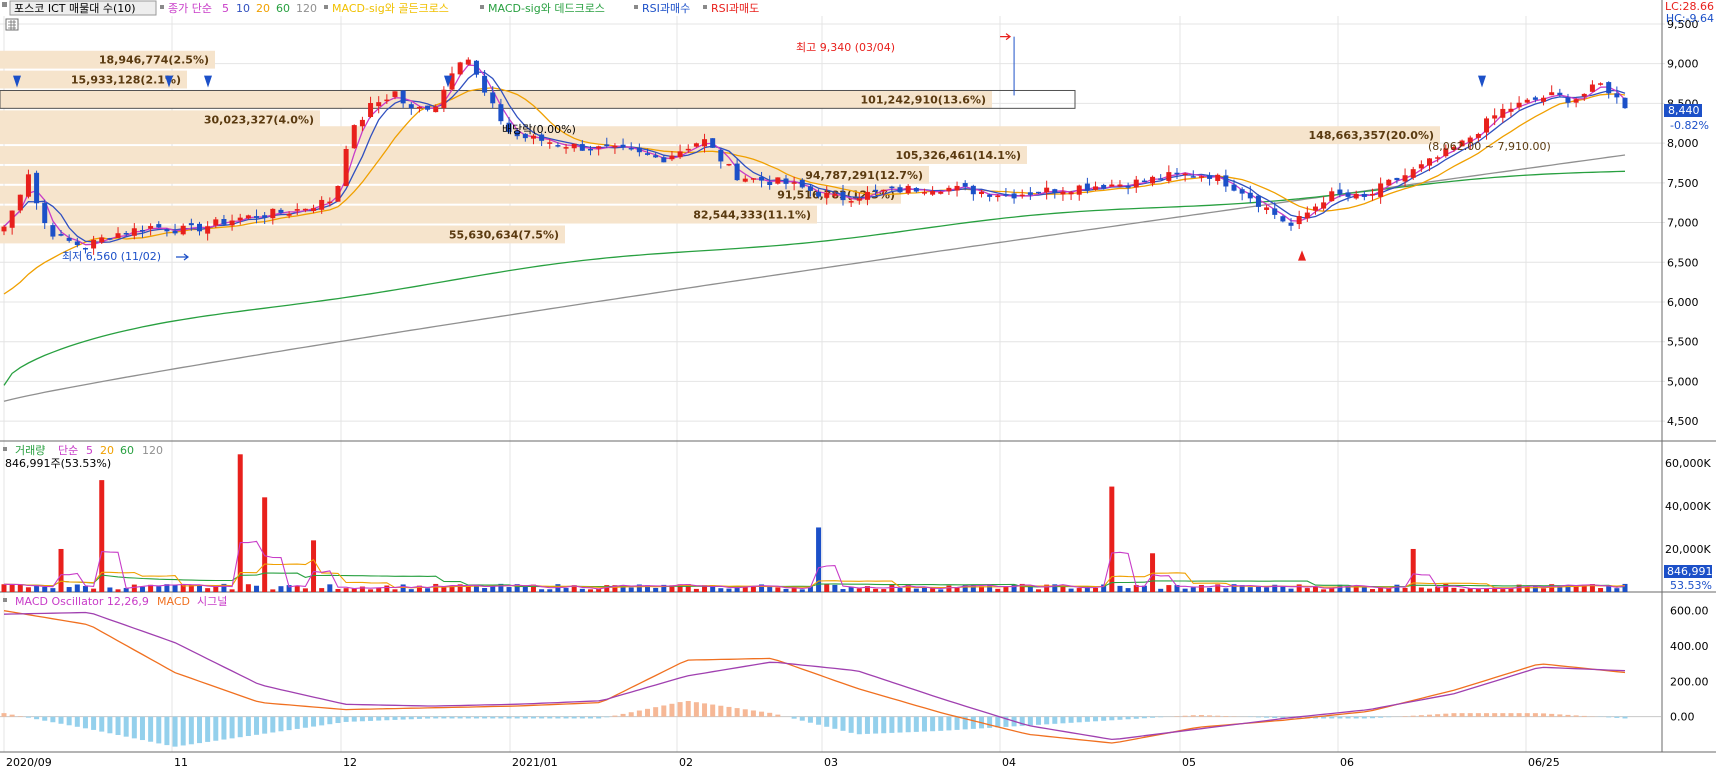 Image resolution: width=1716 pixels, height=777 pixels. What do you see at coordinates (390, 8) in the screenshot?
I see `golden-cross-label: MACD-sig와 골든크로스` at bounding box center [390, 8].